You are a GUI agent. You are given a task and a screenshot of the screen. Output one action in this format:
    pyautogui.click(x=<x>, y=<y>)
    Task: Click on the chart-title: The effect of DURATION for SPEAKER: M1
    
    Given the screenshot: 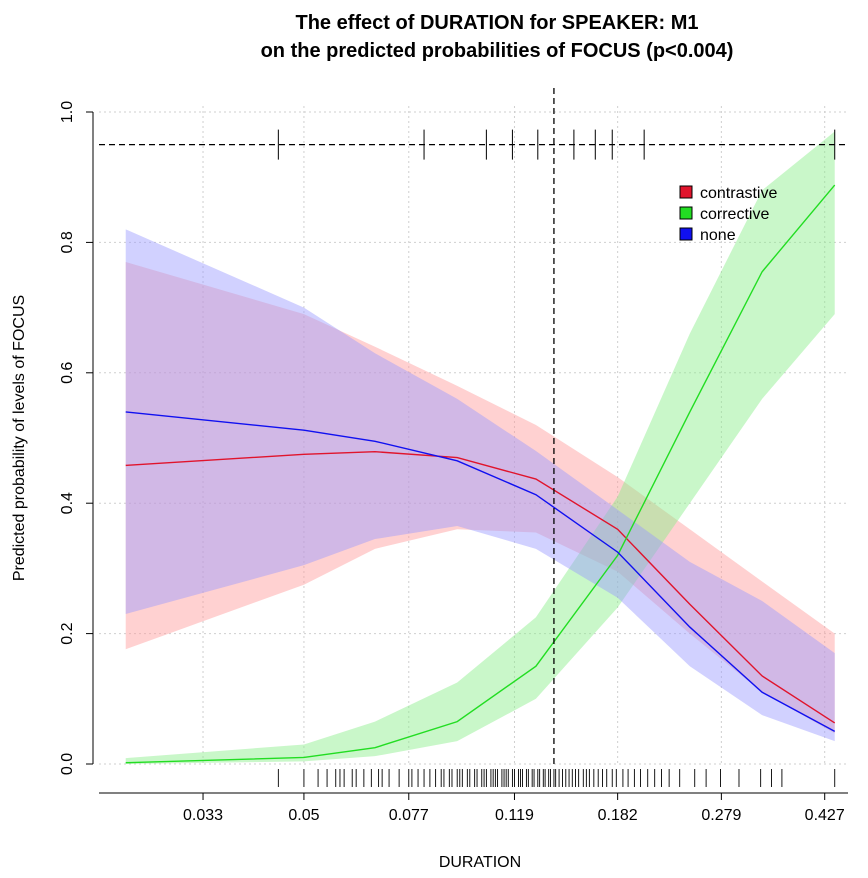 What is the action you would take?
    pyautogui.click(x=497, y=23)
    